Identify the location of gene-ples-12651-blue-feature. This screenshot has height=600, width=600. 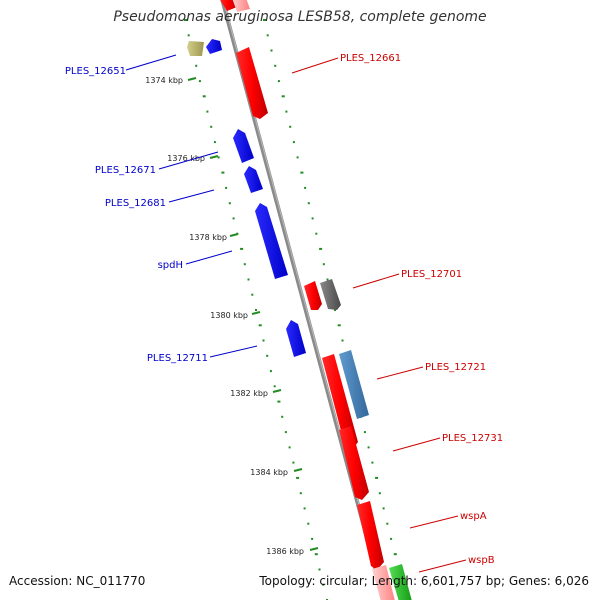
(214, 46).